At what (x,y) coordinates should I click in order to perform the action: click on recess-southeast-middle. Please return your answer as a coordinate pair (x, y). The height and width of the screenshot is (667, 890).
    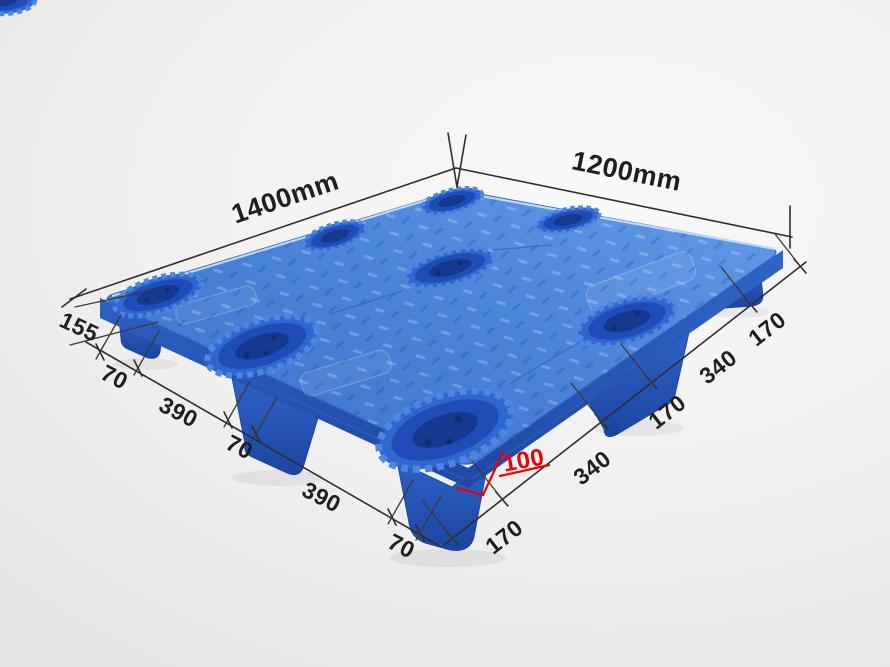
    Looking at the image, I should click on (627, 321).